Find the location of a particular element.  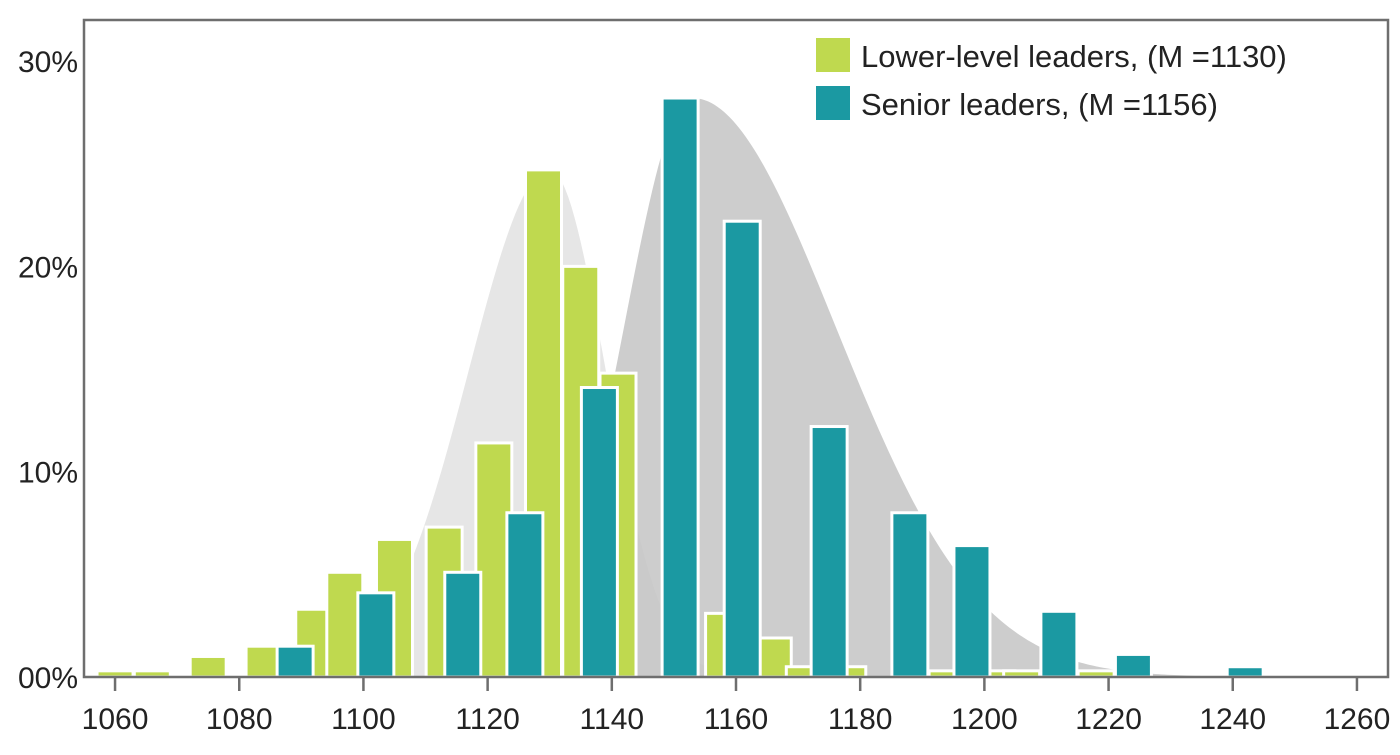

x-tick-label-1: 1080 is located at coordinates (239, 719).